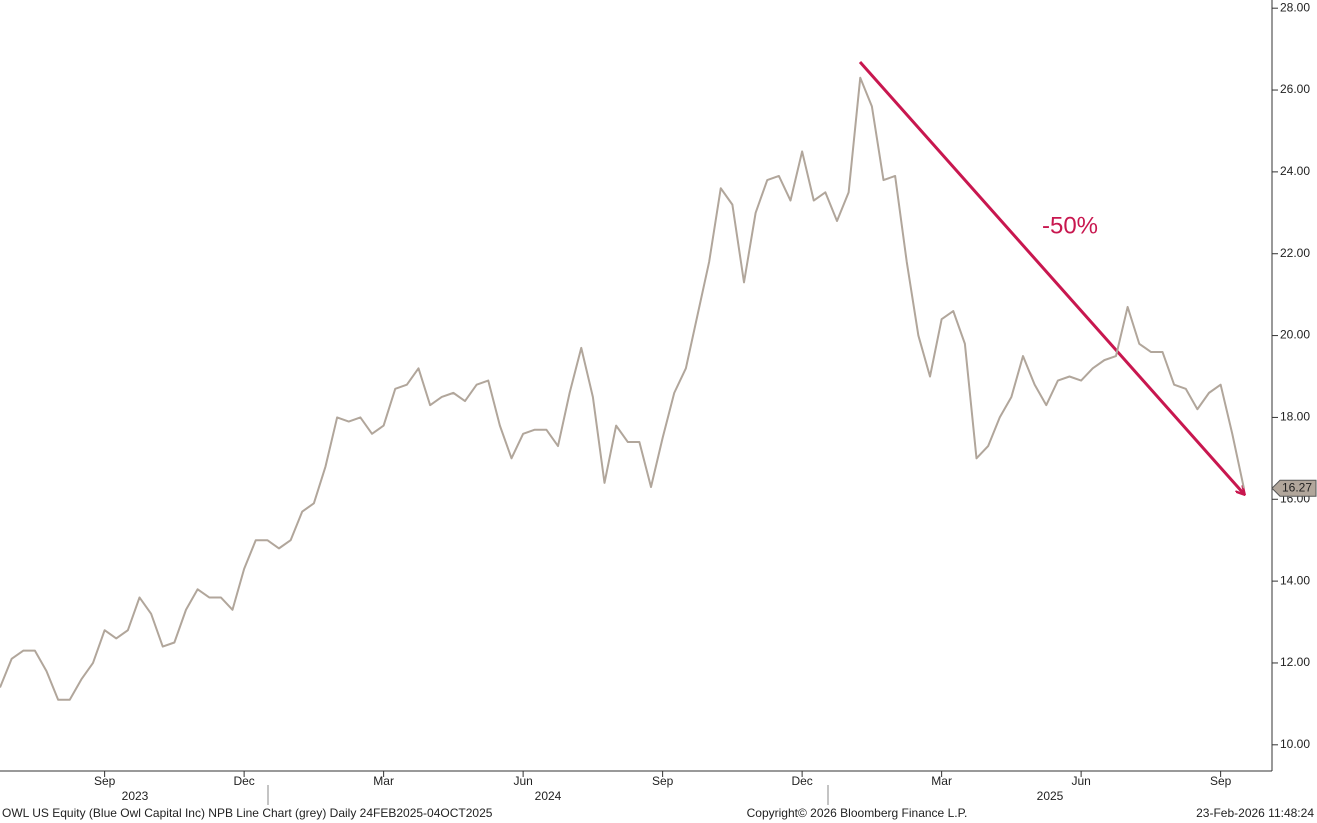  What do you see at coordinates (548, 796) in the screenshot?
I see `year-label: 2024` at bounding box center [548, 796].